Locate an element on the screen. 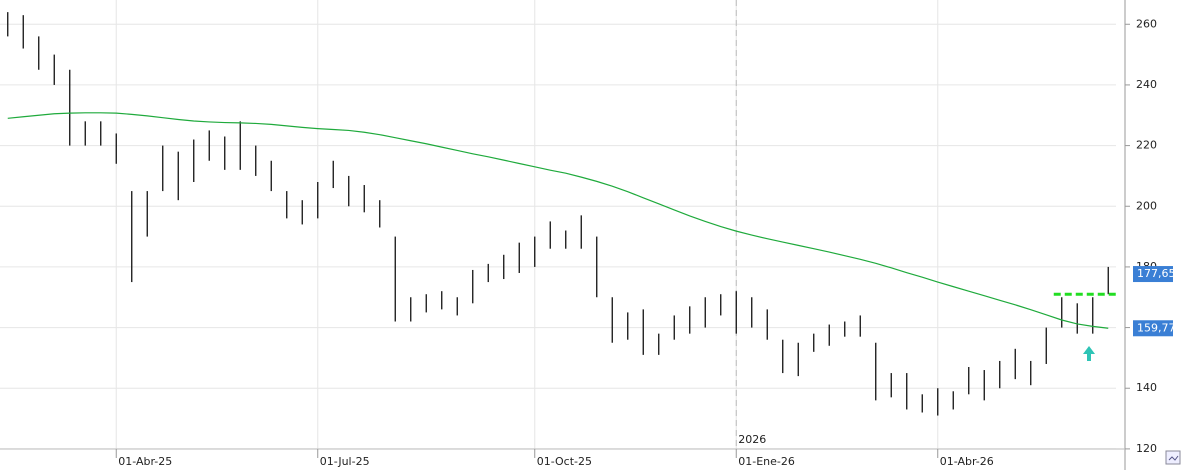 This screenshot has width=1188, height=470. y-axis-panel is located at coordinates (1152, 235).